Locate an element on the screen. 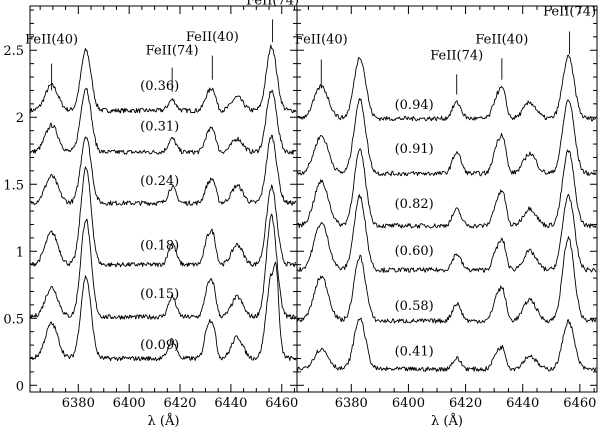 The height and width of the screenshot is (430, 600). phase-label: (0.91) is located at coordinates (414, 149).